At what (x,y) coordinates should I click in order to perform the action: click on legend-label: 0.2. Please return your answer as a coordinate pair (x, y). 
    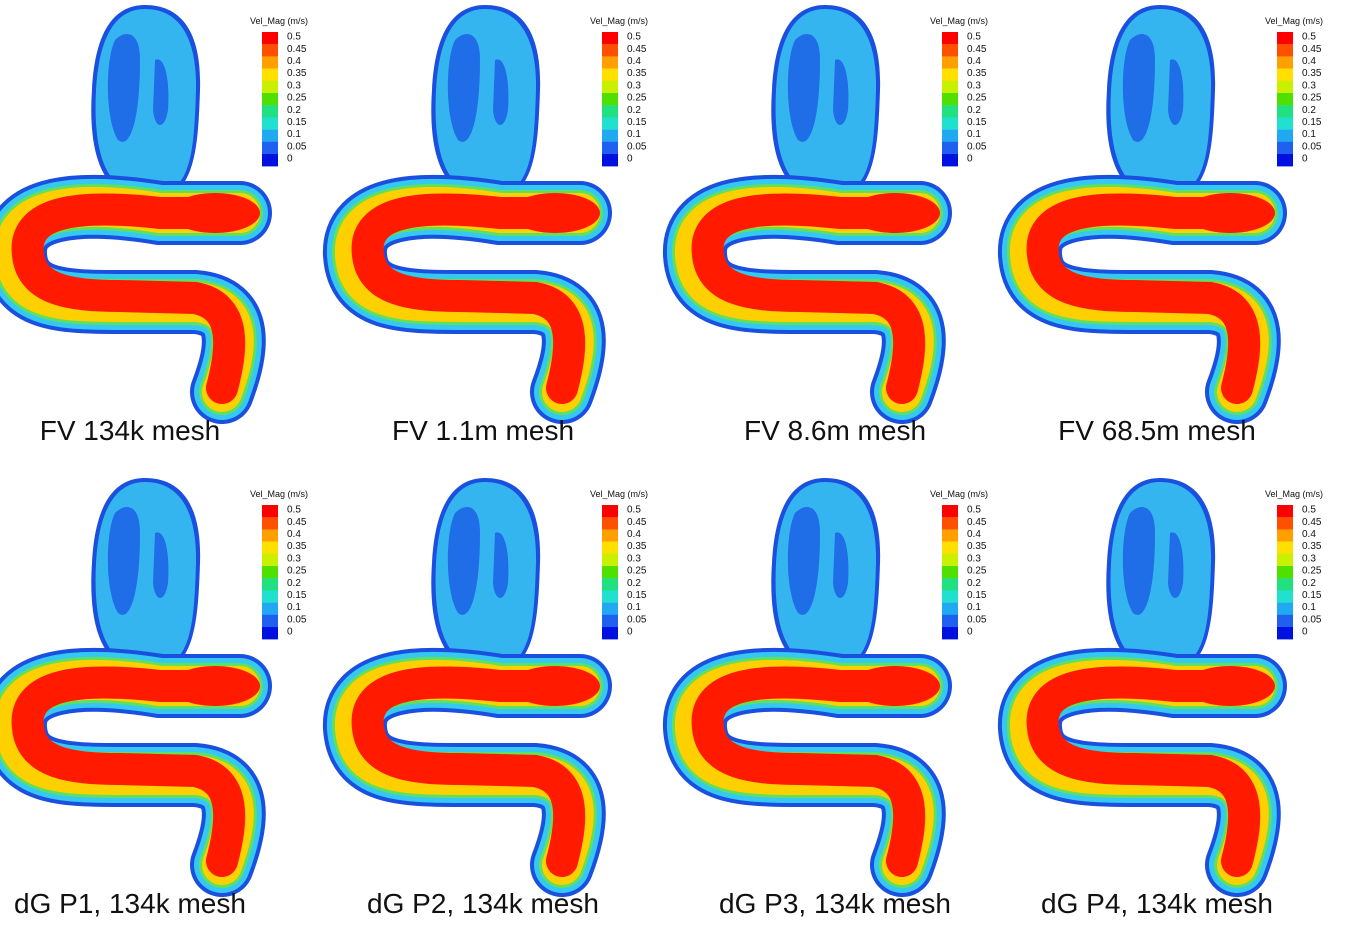
    Looking at the image, I should click on (974, 110).